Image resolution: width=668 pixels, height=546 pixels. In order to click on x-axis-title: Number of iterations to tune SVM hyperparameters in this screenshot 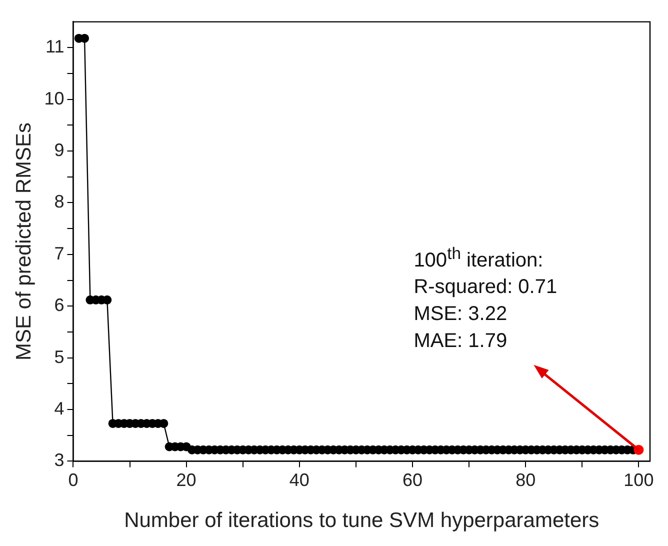, I will do `click(362, 520)`.